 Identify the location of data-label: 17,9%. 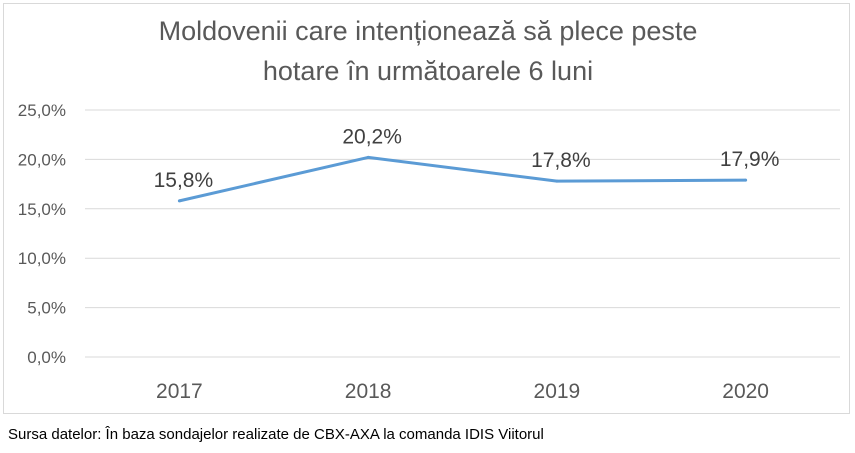
(750, 159).